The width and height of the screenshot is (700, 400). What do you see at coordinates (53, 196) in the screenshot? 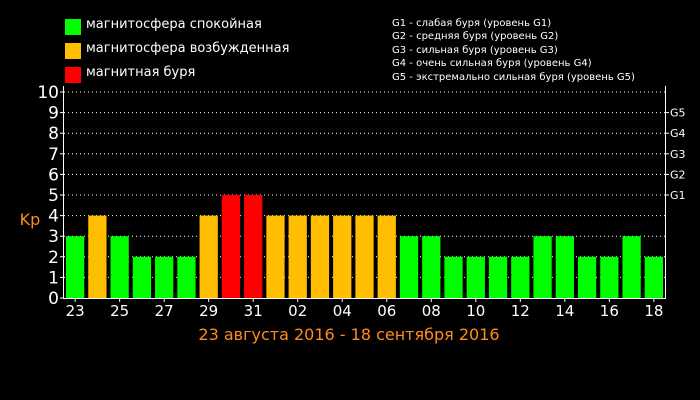
I see `y-tick-label: 5` at bounding box center [53, 196].